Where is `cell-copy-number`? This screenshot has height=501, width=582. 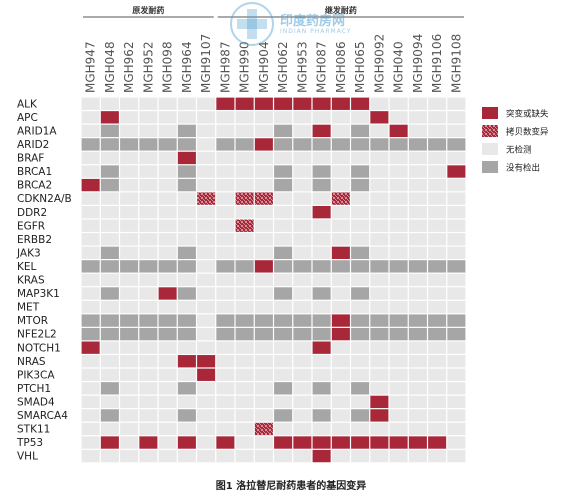
cell-copy-number is located at coordinates (263, 429).